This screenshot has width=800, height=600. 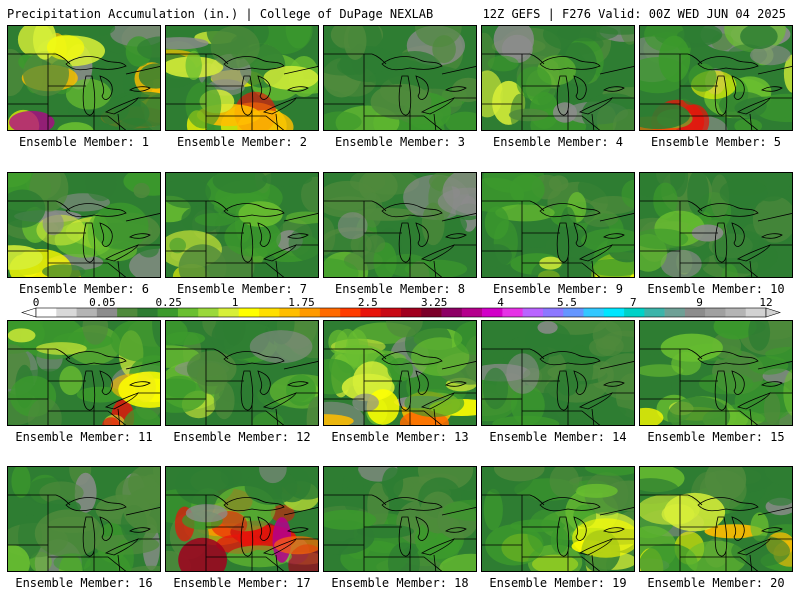 What do you see at coordinates (242, 289) in the screenshot?
I see `ensemble-member-label: Ensemble Member: 7` at bounding box center [242, 289].